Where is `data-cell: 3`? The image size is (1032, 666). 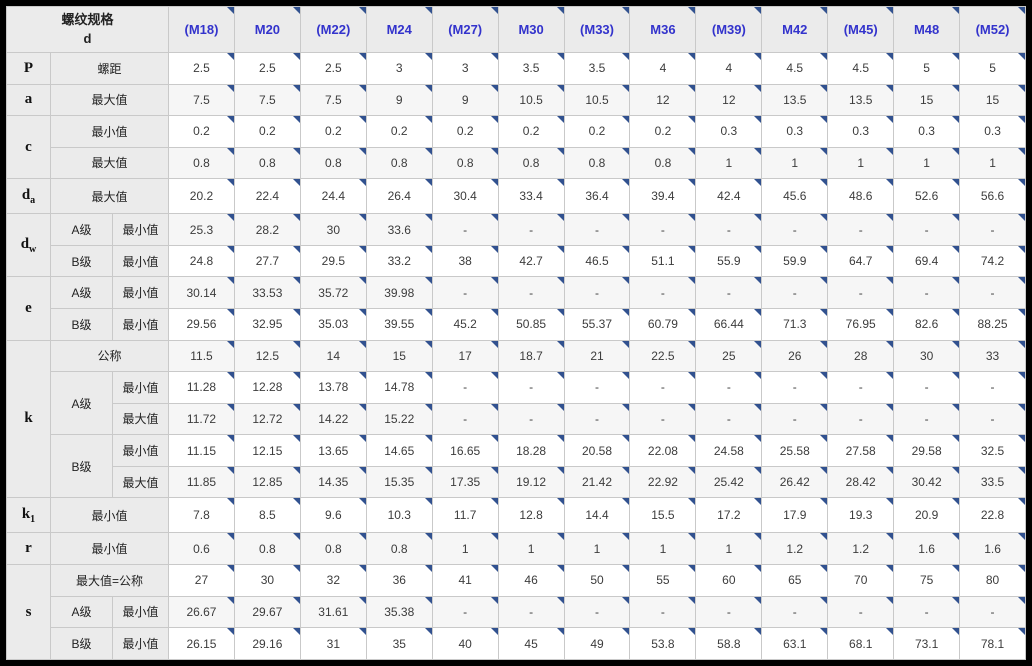 data-cell: 3 is located at coordinates (399, 68).